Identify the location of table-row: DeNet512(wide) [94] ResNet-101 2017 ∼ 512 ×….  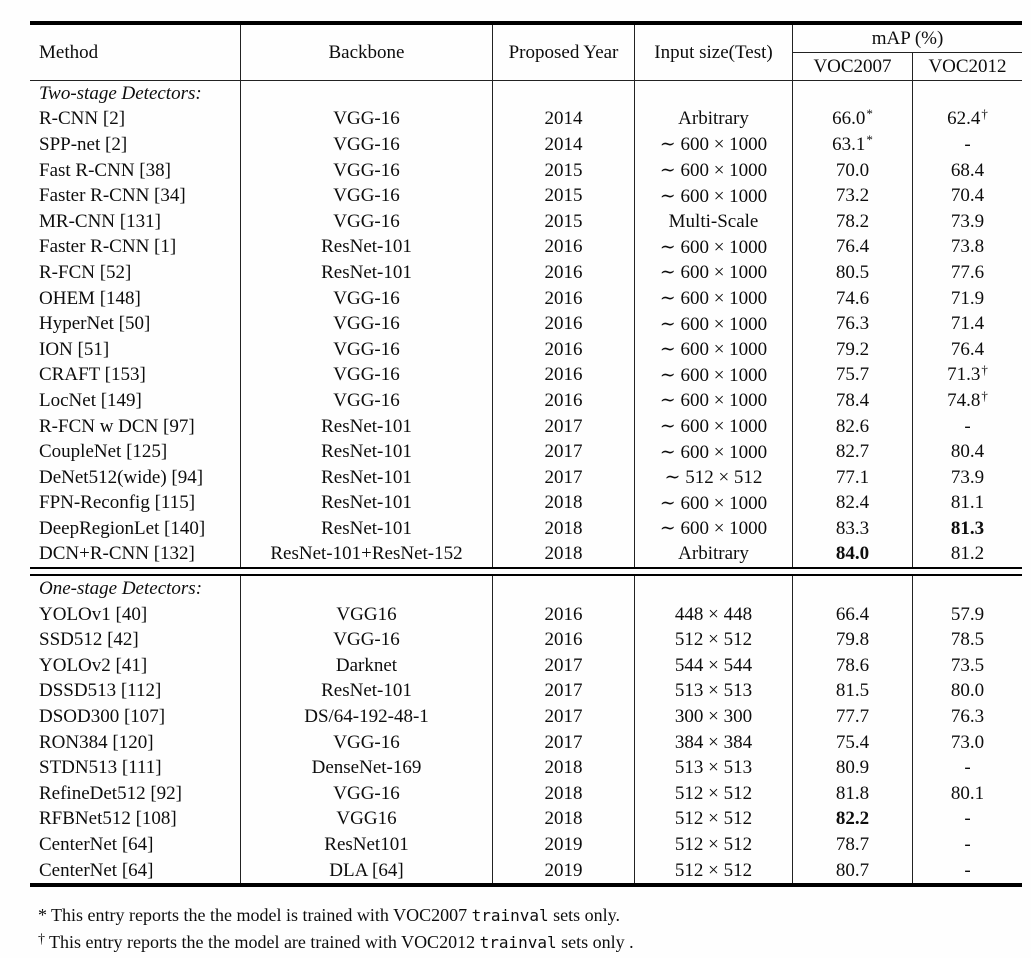
(526, 477).